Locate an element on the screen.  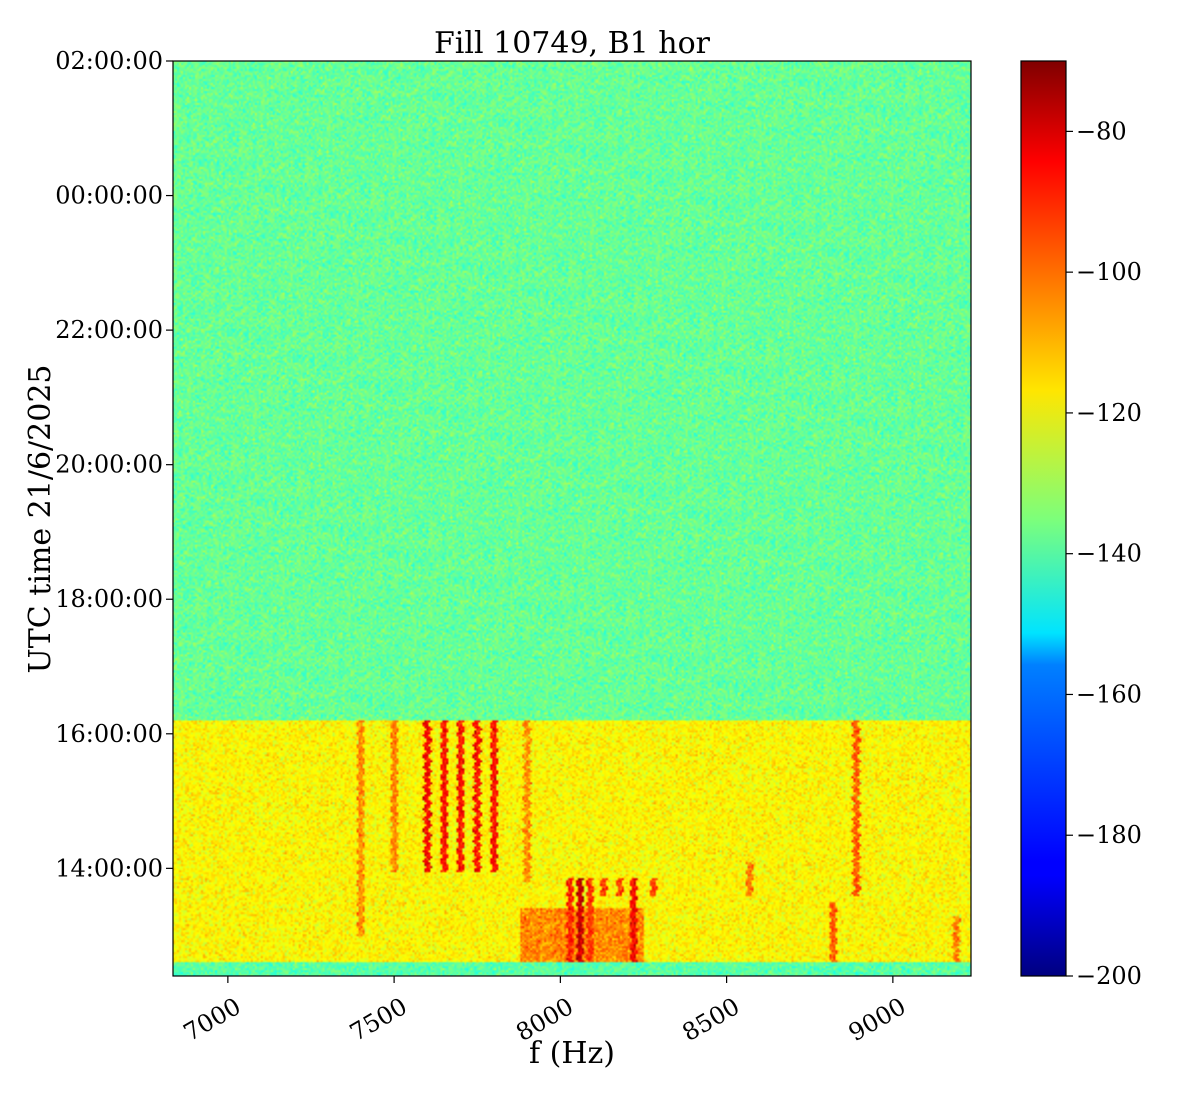
colorbar: −80 −100 −120 −140 −160 −180 −200 is located at coordinates (1081, 525).